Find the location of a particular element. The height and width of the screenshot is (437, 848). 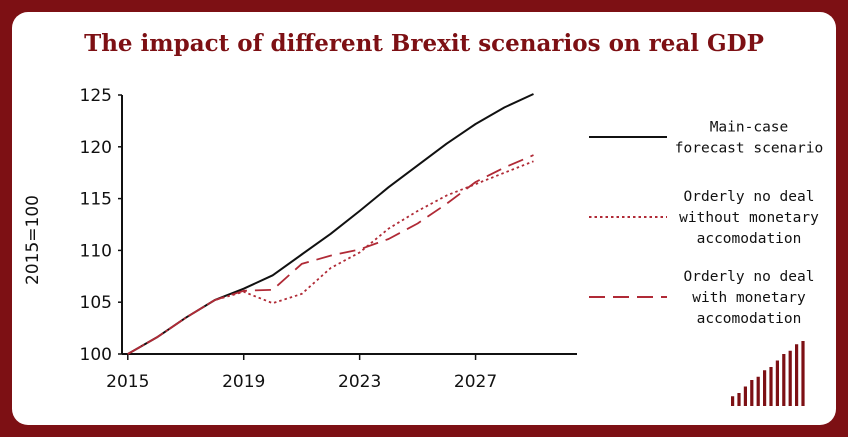

y-tick-label: 100 is located at coordinates (96, 355).